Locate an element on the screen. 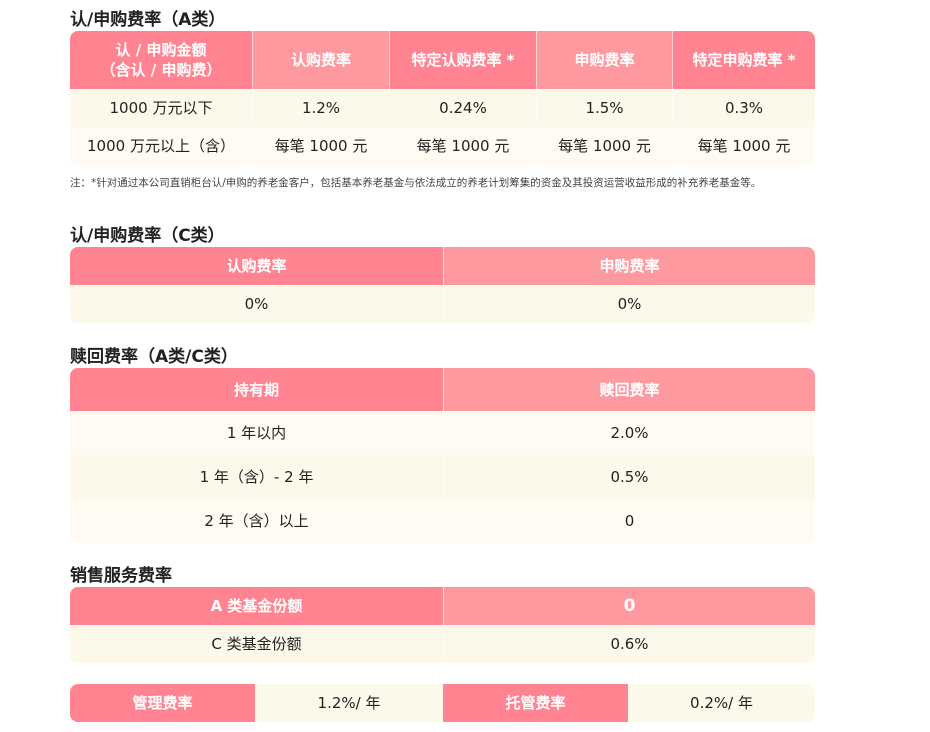 The height and width of the screenshot is (732, 930). class-c-value: 0.6% is located at coordinates (629, 644).